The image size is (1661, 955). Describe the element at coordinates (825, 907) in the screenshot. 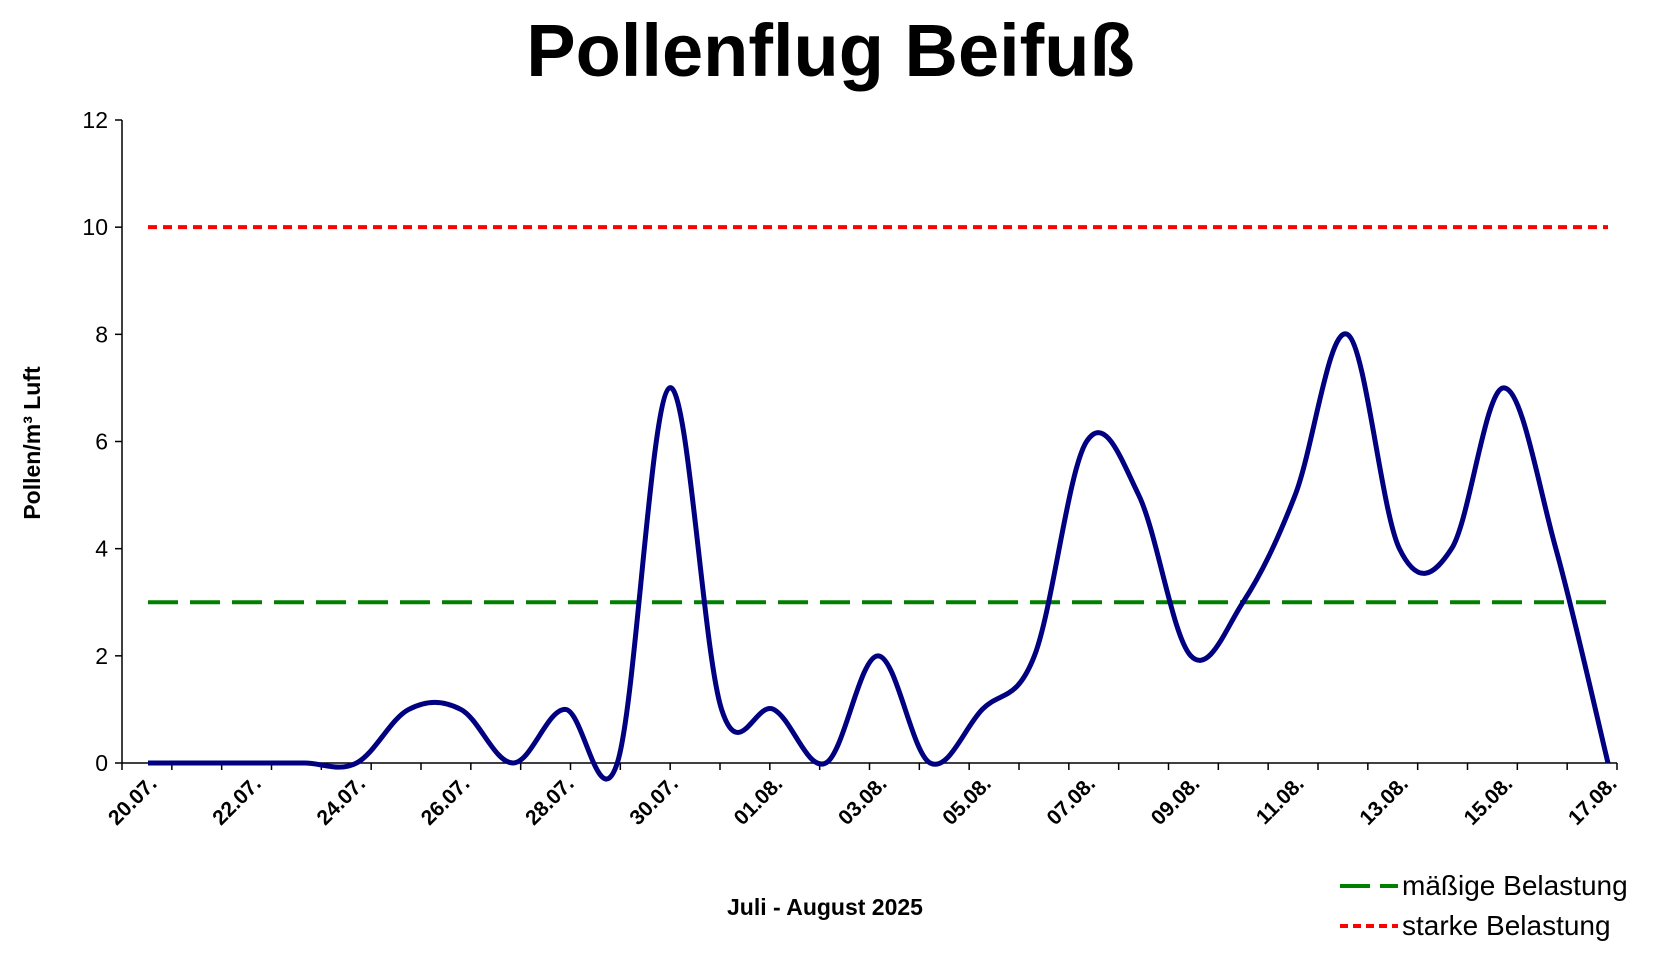

I see `x-axis-label: Juli - August 2025` at that location.